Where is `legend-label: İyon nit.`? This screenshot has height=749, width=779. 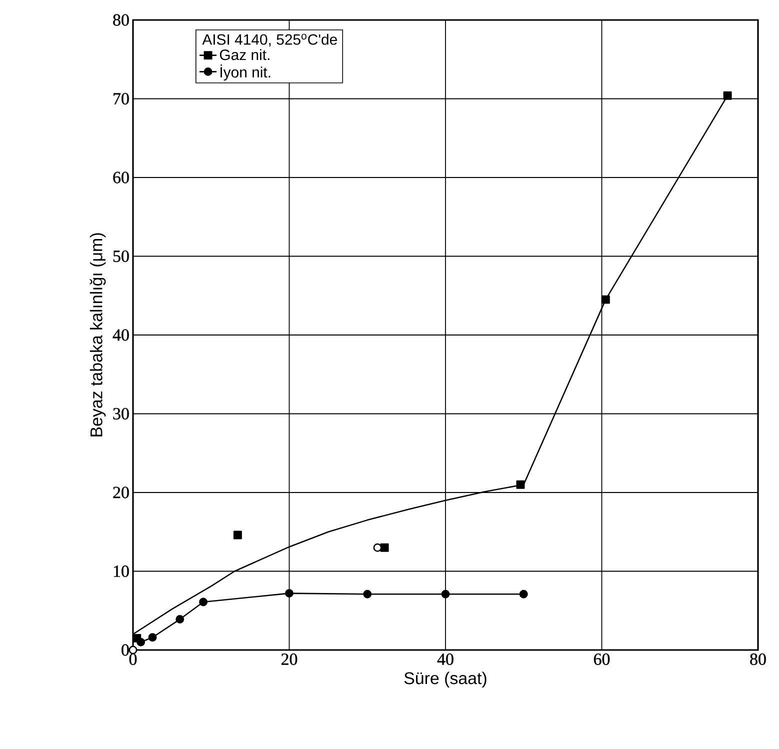
legend-label: İyon nit. is located at coordinates (245, 72).